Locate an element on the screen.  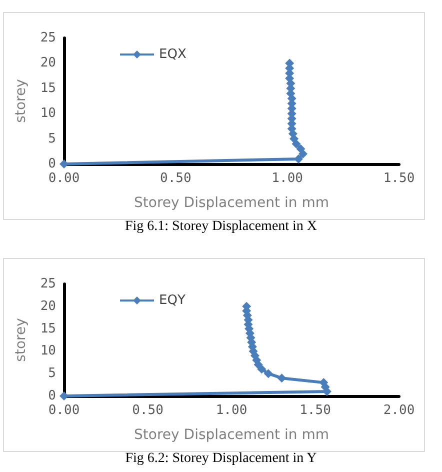
legend-label: EQX is located at coordinates (172, 54).